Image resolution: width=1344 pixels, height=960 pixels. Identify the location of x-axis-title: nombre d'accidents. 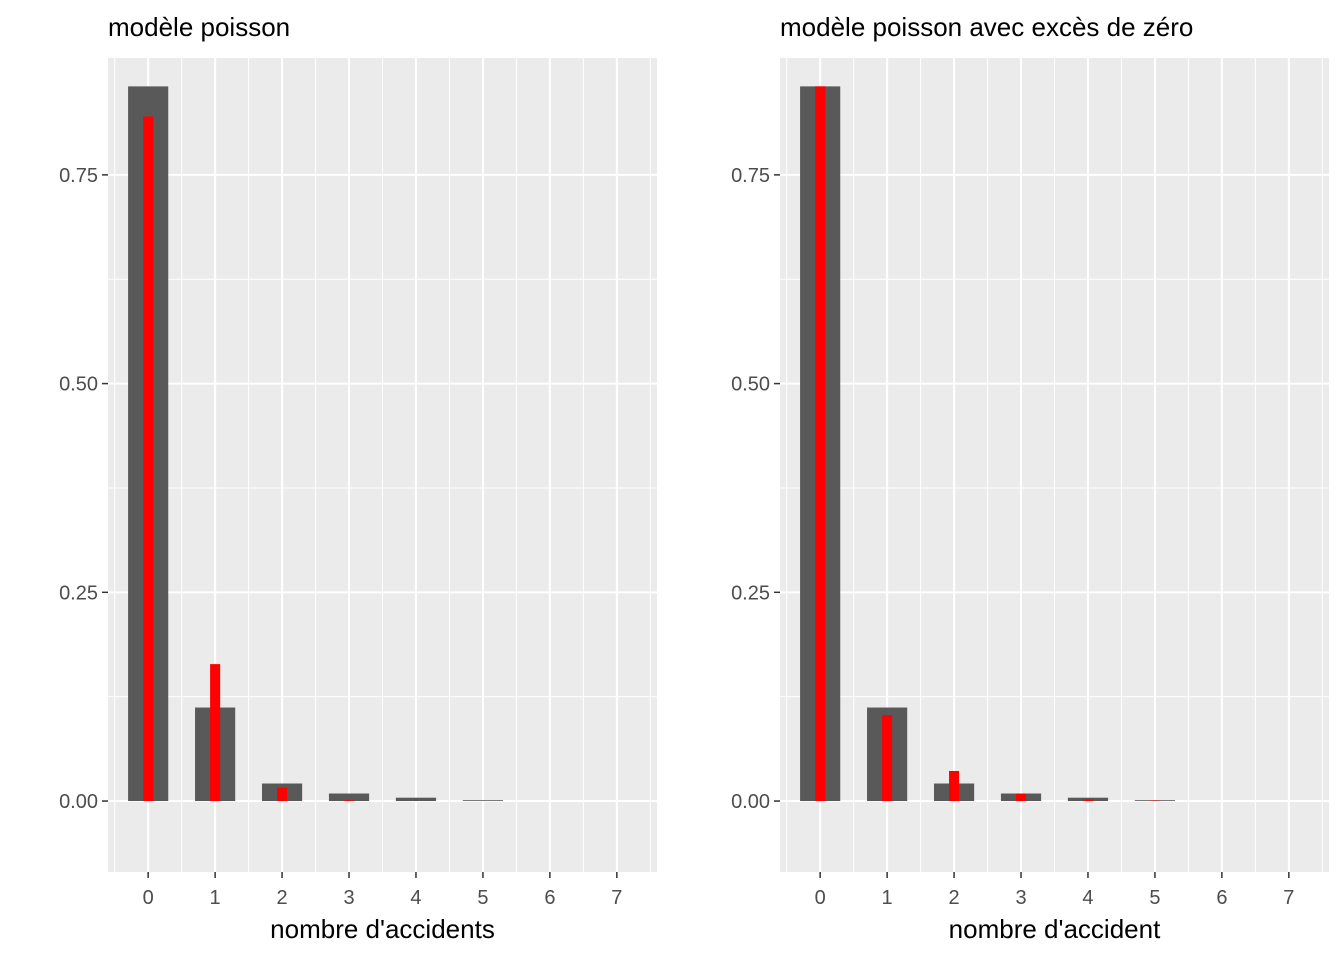
(382, 929).